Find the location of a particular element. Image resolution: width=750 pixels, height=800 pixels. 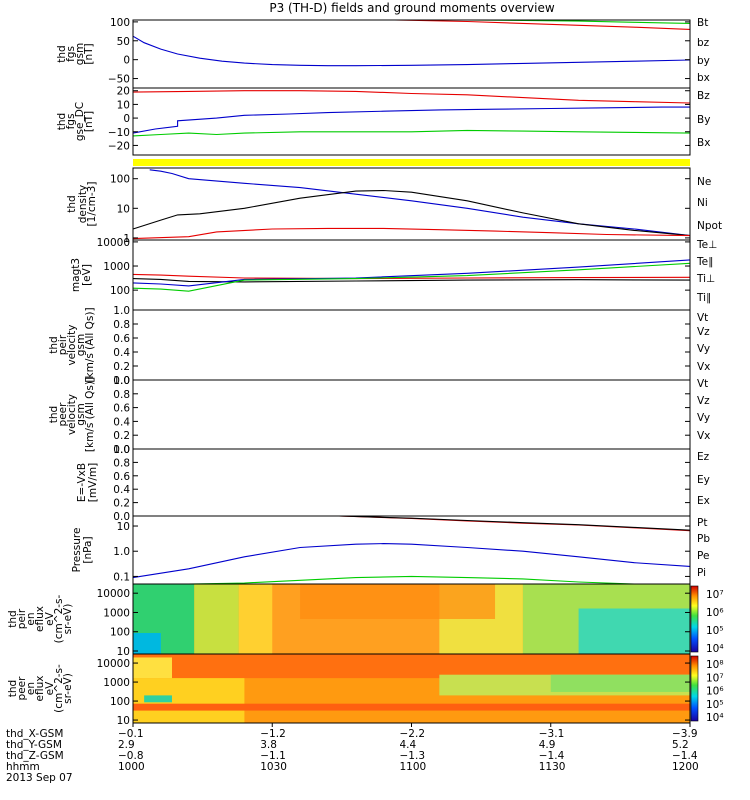

quality-flag-bar is located at coordinates (411, 162).